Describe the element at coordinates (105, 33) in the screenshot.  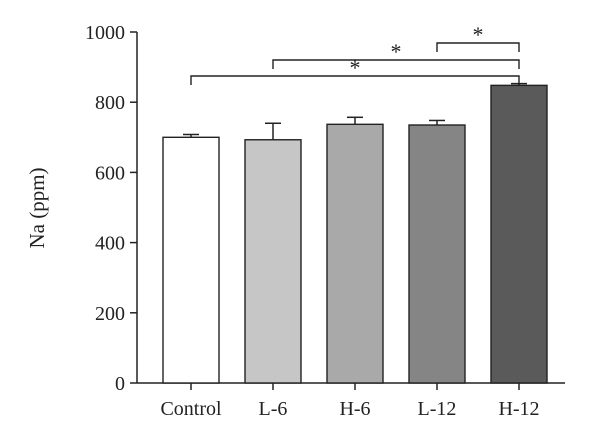
I see `y-tick-label-1000: 1000` at that location.